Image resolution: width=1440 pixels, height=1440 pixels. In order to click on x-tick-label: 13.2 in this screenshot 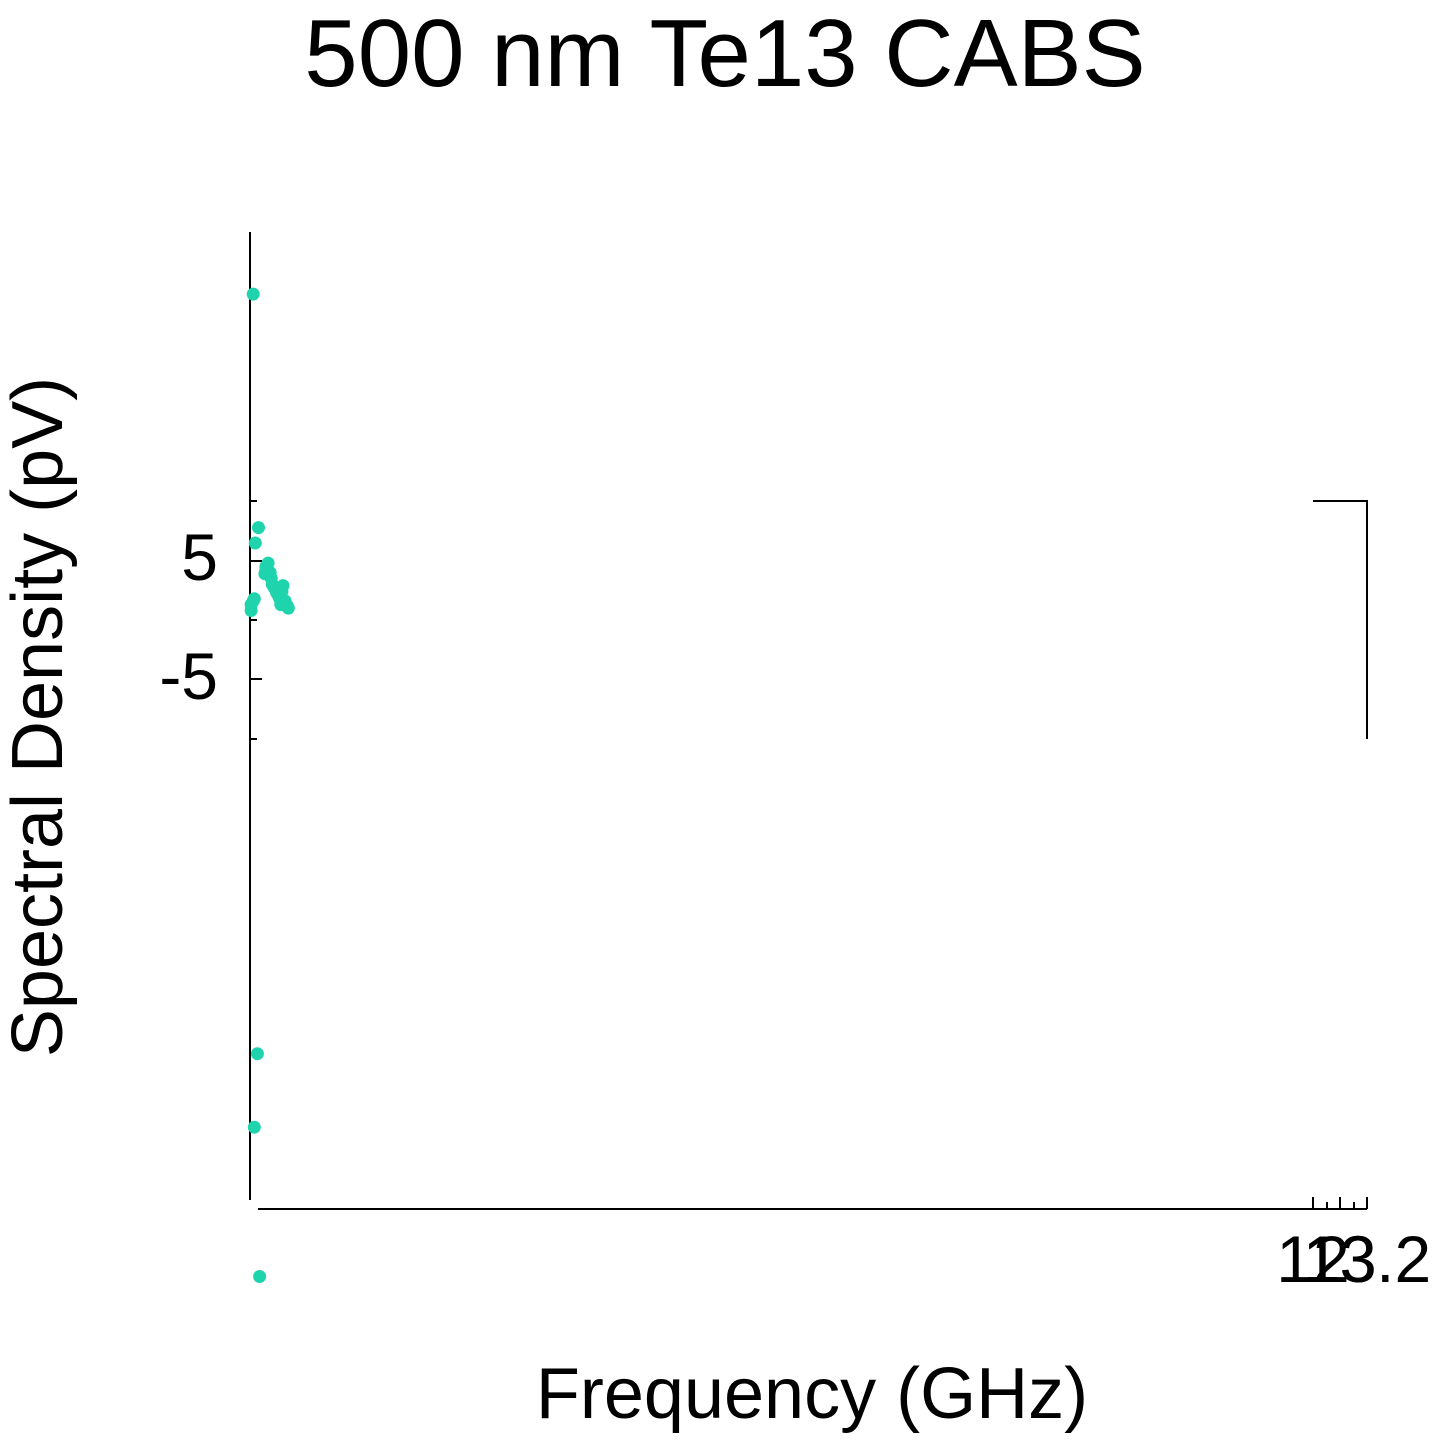, I will do `click(1367, 1259)`.